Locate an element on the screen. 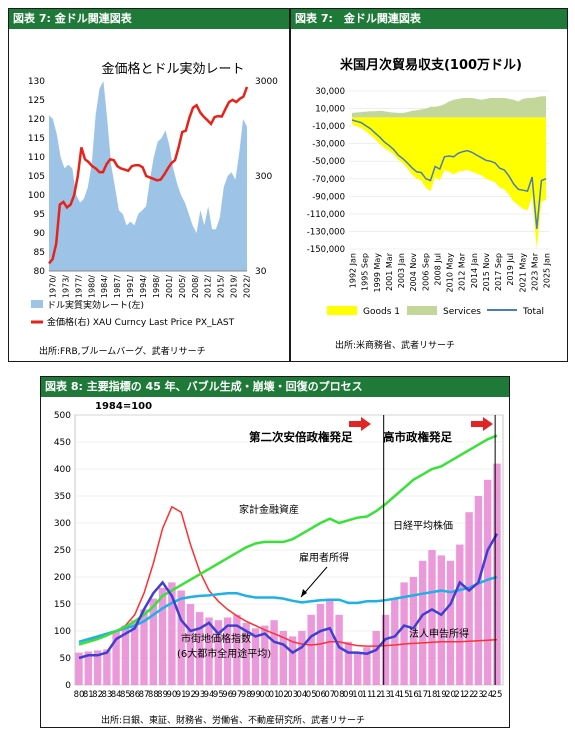 The image size is (575, 734). y-tick-label: 250 is located at coordinates (62, 551).